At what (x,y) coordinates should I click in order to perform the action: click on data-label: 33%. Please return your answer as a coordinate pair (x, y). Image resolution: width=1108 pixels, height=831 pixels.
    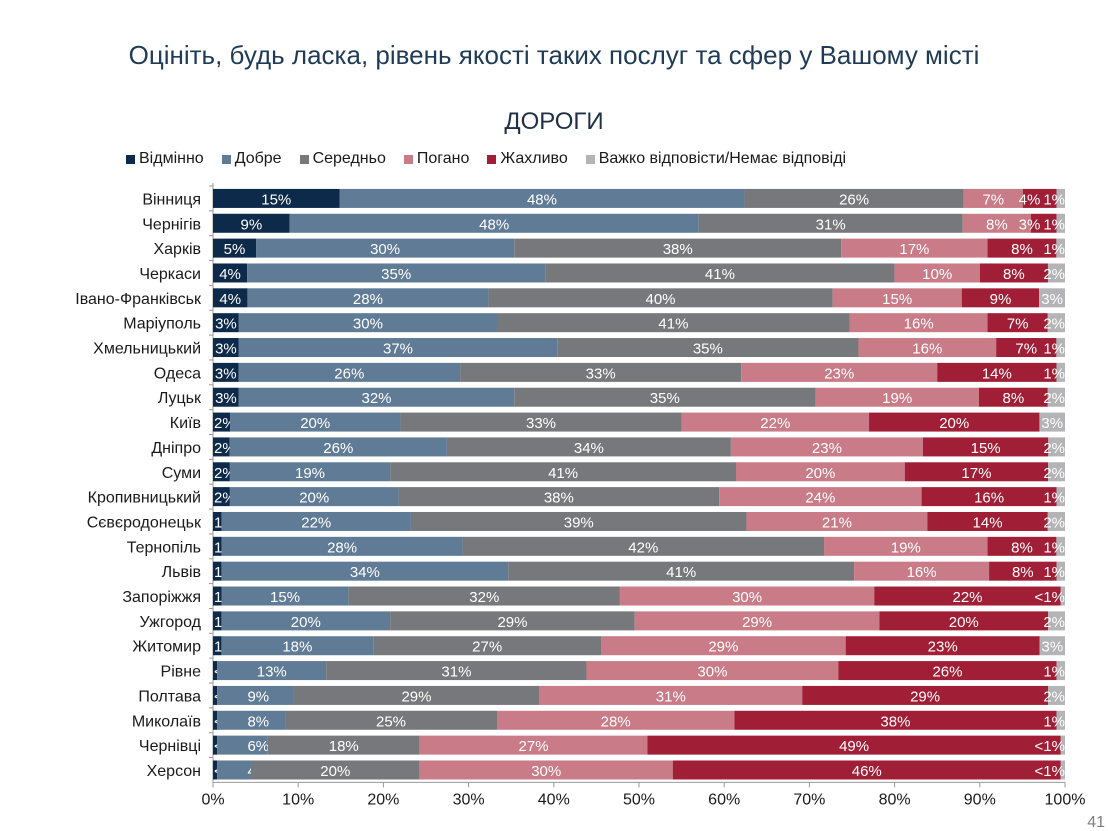
    Looking at the image, I should click on (541, 423).